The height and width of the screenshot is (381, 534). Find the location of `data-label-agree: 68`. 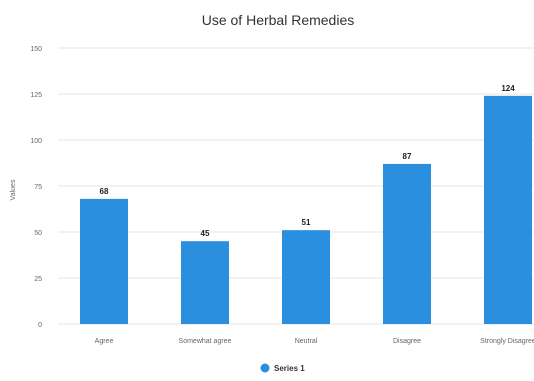

data-label-agree: 68 is located at coordinates (104, 191).